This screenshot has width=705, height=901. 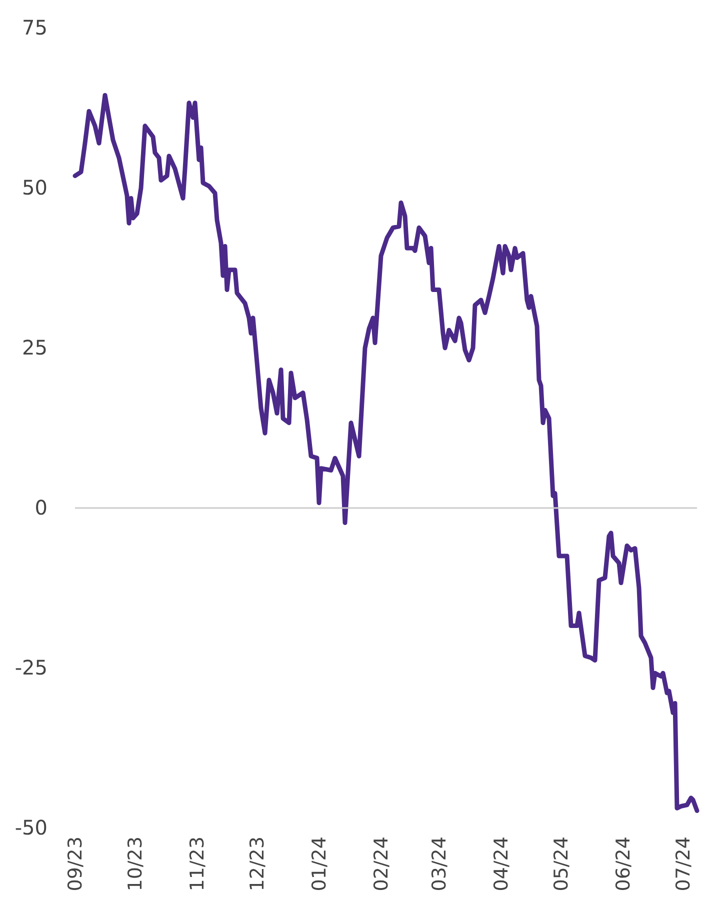 I want to click on x-tick-label: 03/24, so click(x=439, y=864).